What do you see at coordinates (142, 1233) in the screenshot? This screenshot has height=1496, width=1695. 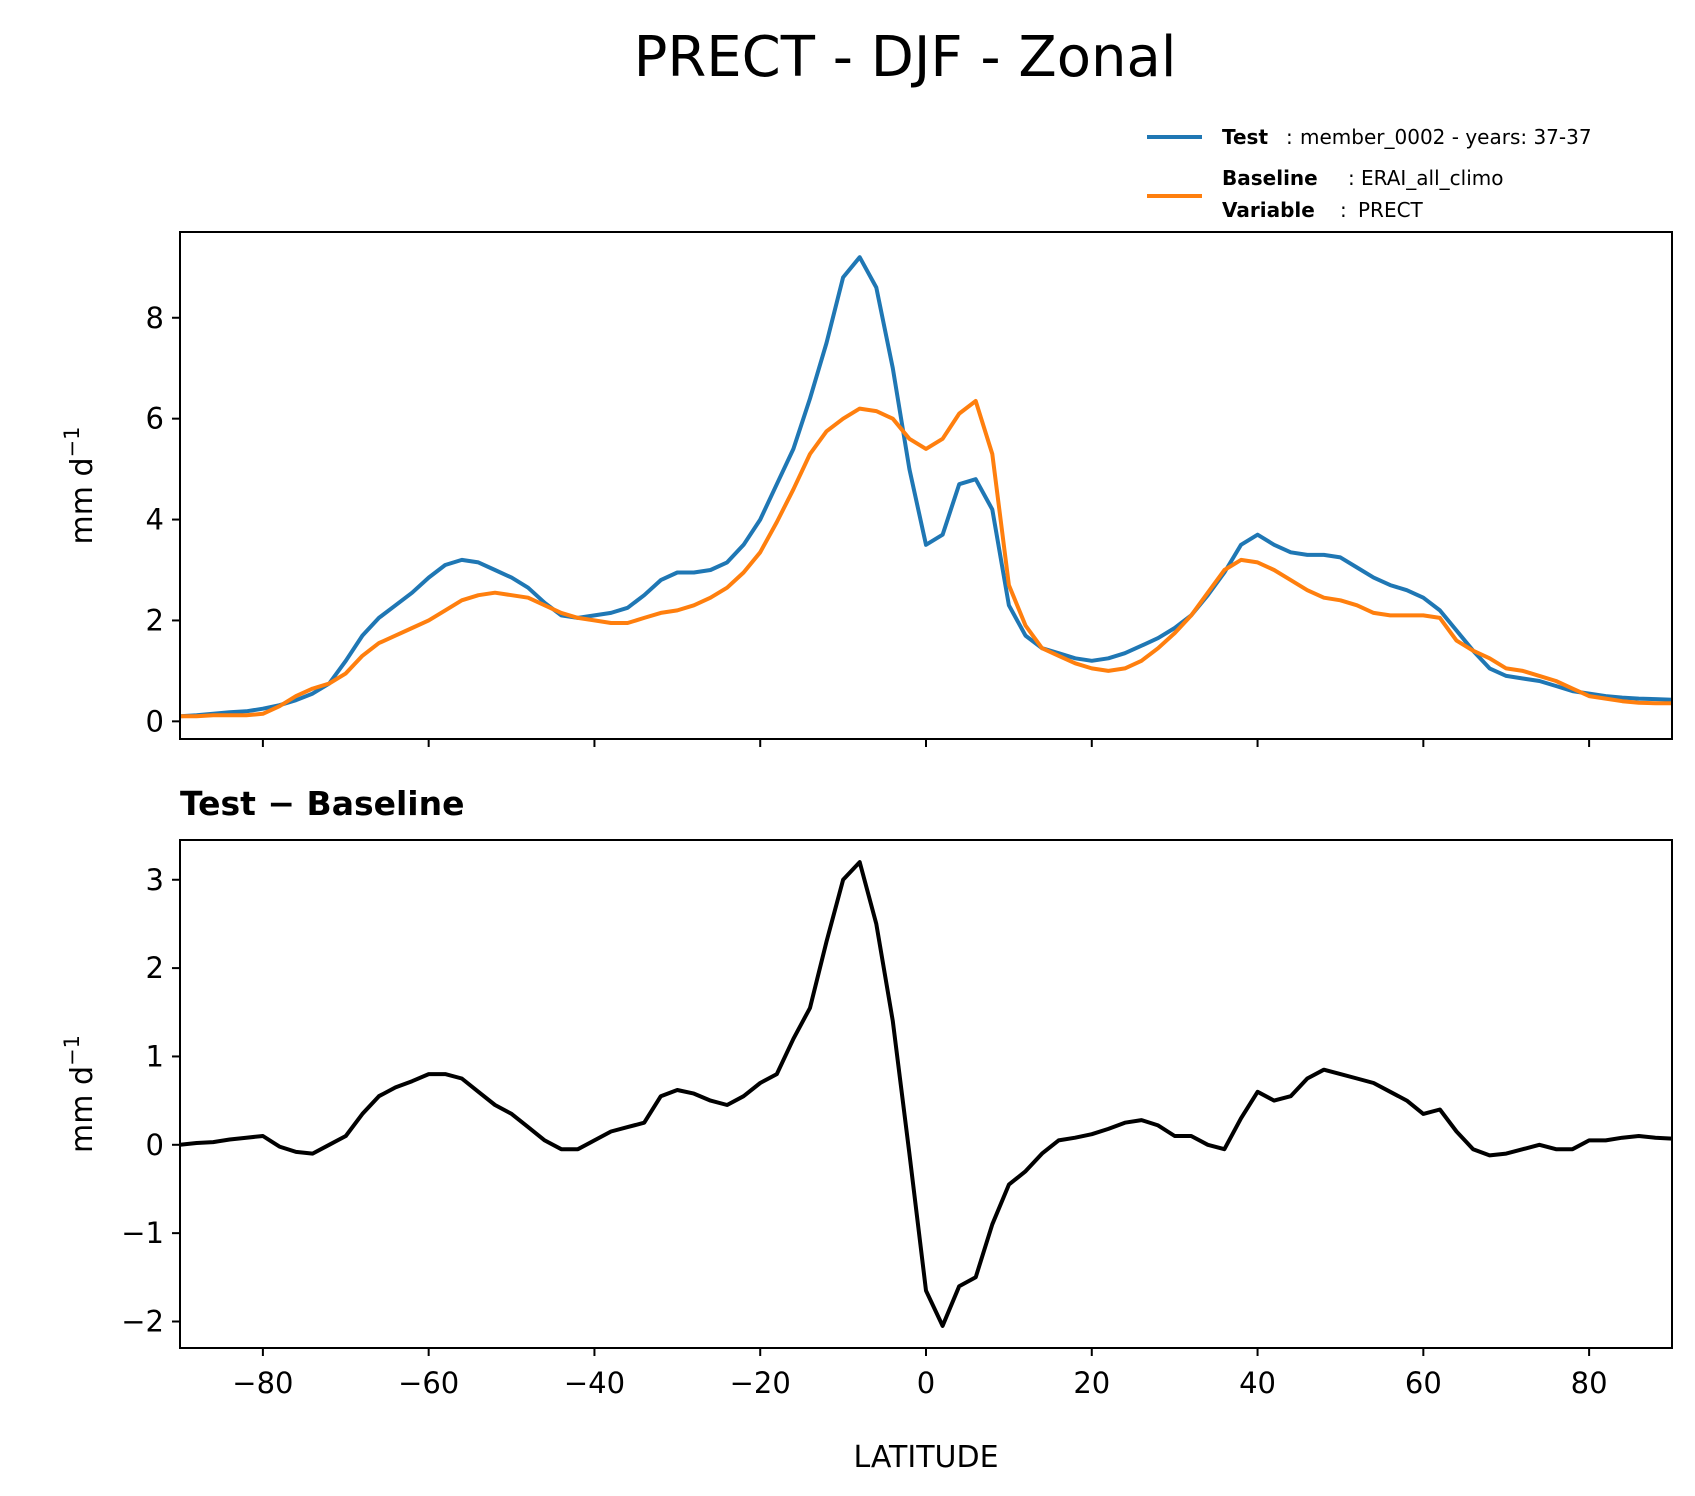 I see `y-tick-label: −1` at bounding box center [142, 1233].